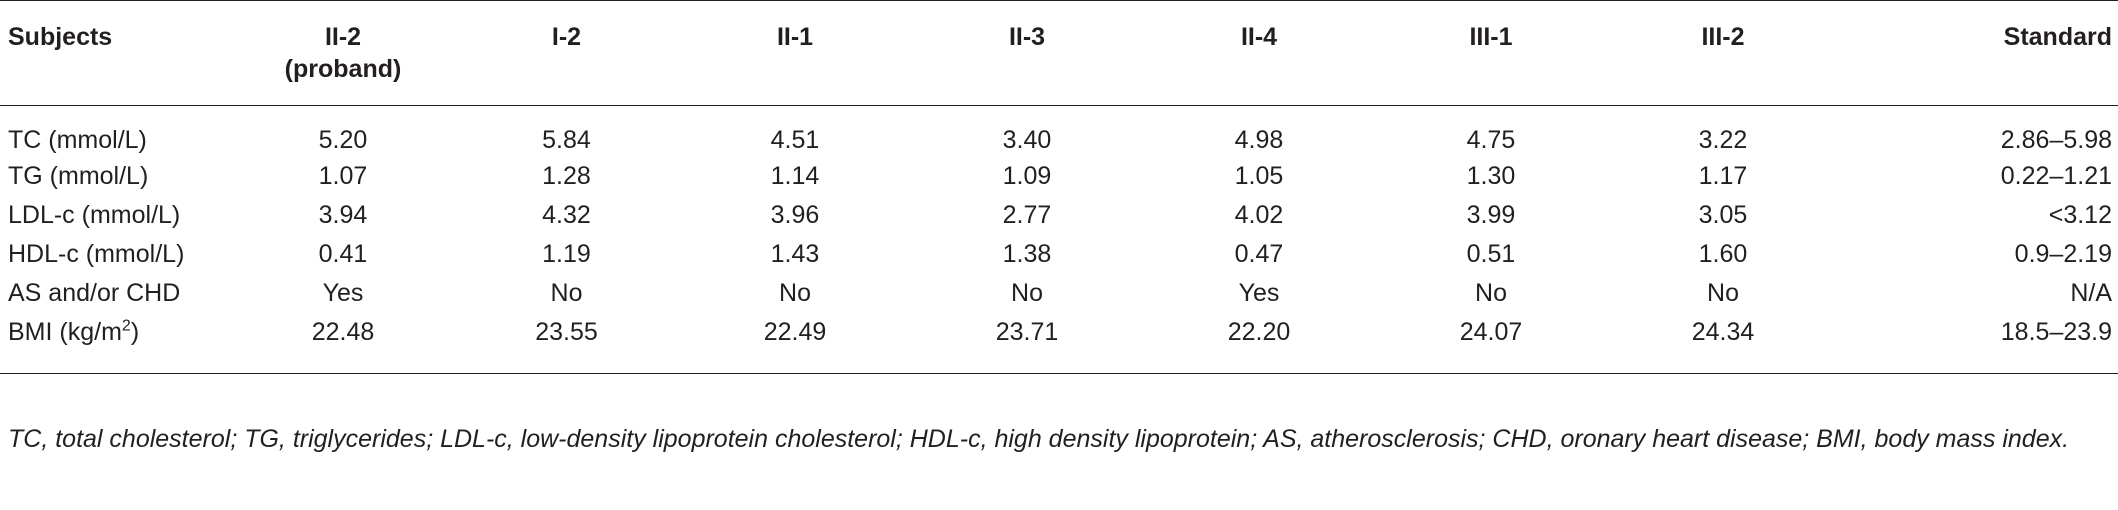 This screenshot has height=510, width=2118. What do you see at coordinates (566, 332) in the screenshot?
I see `table-cell: 23.55` at bounding box center [566, 332].